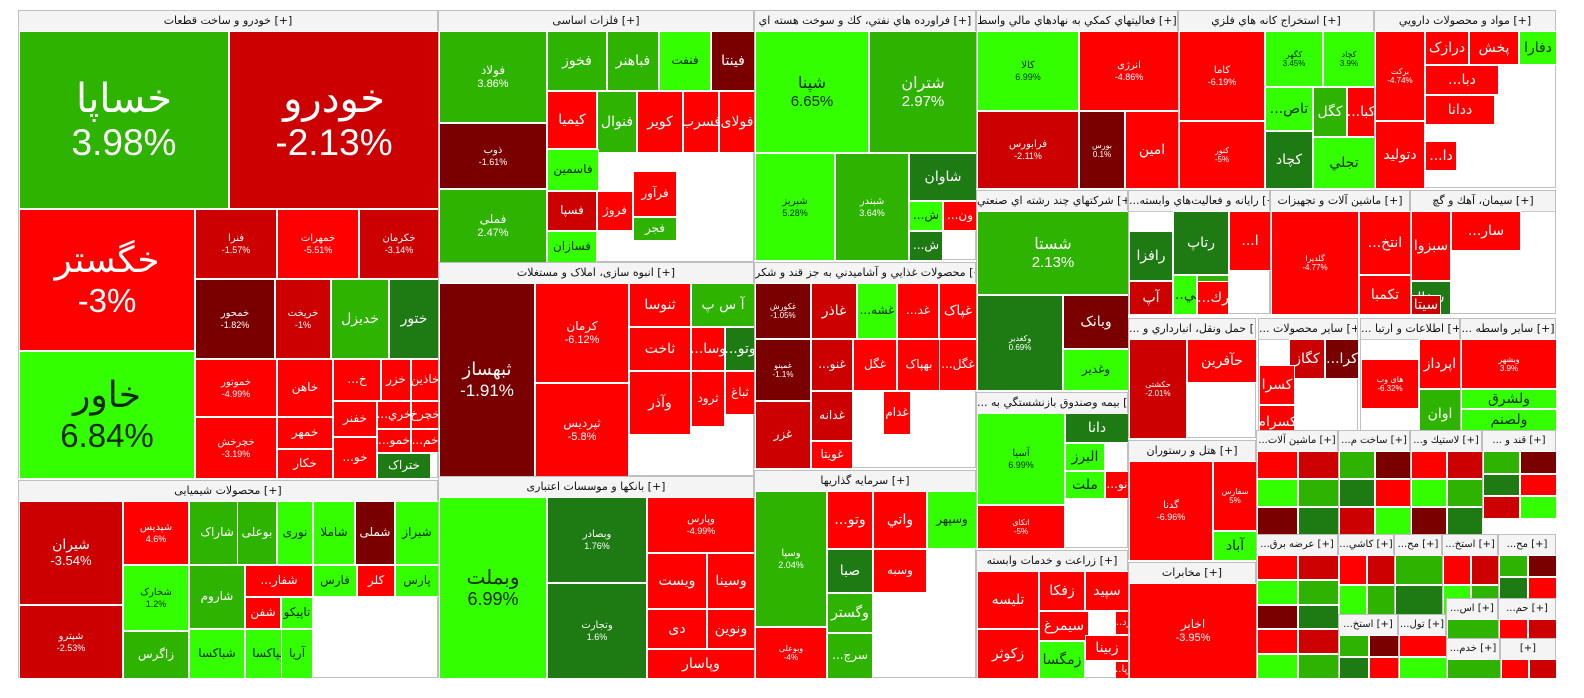 The image size is (1584, 698). I want to click on treemap-tile: دتولید, so click(1400, 155).